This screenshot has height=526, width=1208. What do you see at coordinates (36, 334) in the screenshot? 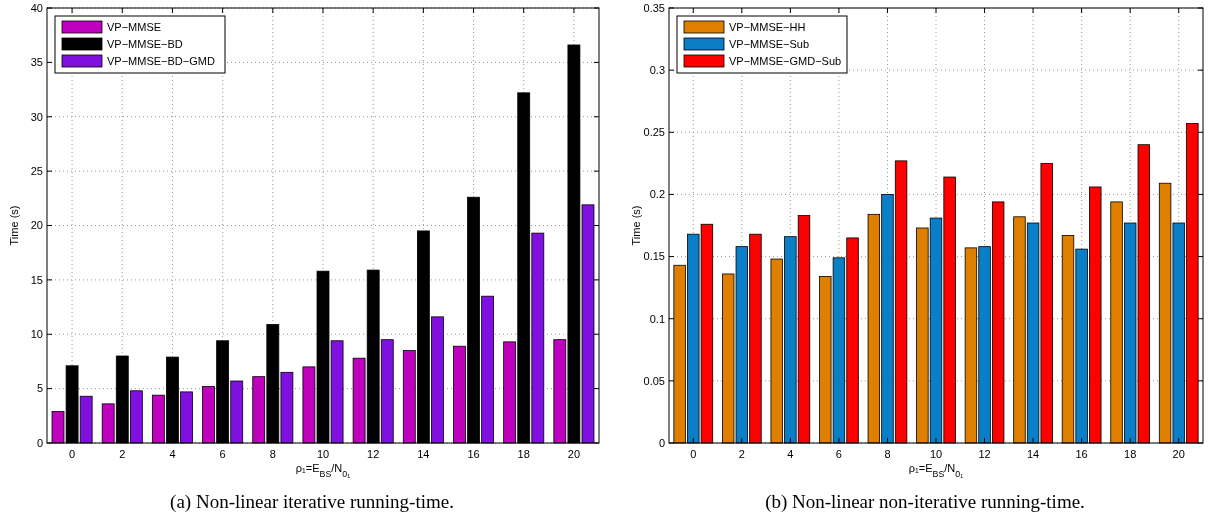
I see `y-tick-label: 10` at bounding box center [36, 334].